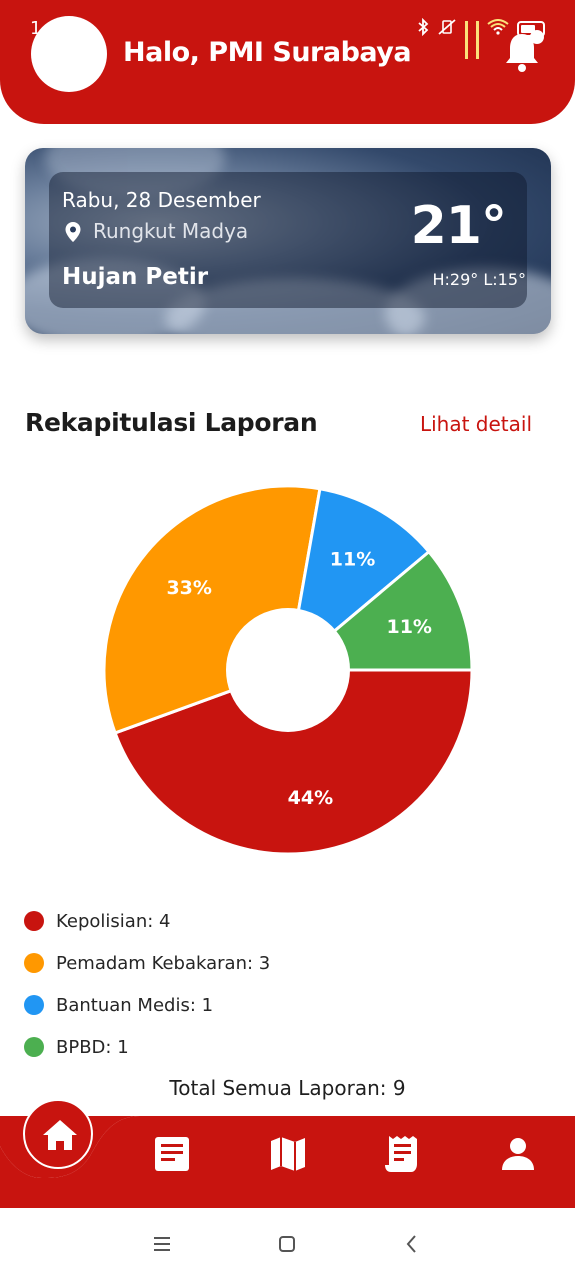  What do you see at coordinates (92, 1047) in the screenshot?
I see `legend-label: BPBD: 1` at bounding box center [92, 1047].